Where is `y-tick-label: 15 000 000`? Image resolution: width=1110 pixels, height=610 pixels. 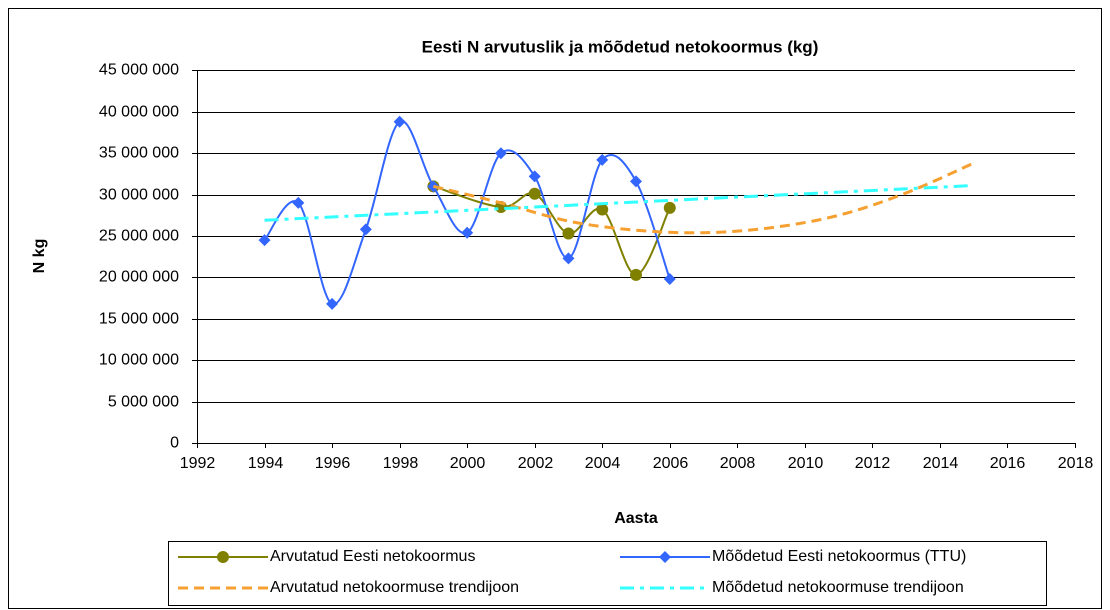 y-tick-label: 15 000 000 is located at coordinates (139, 319).